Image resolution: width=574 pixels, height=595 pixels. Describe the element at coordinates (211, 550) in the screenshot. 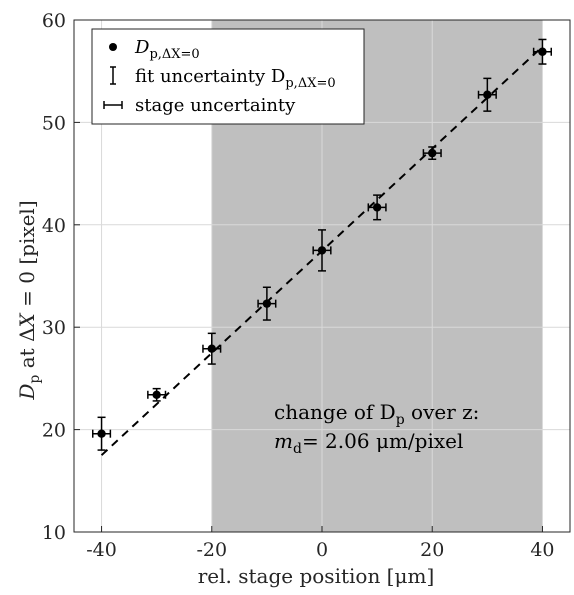

I see `x-tick-label: -20` at that location.